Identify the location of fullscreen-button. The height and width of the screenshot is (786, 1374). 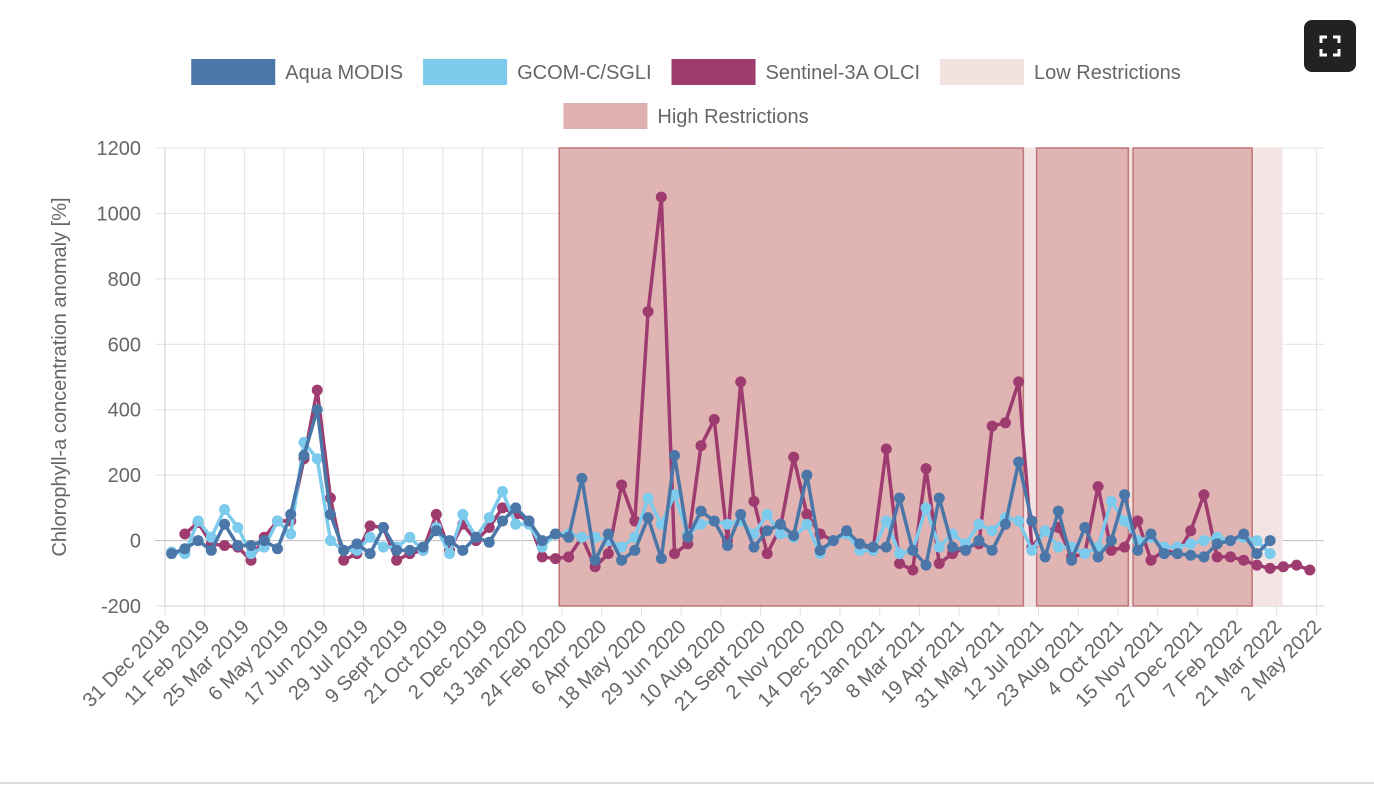
(1330, 46).